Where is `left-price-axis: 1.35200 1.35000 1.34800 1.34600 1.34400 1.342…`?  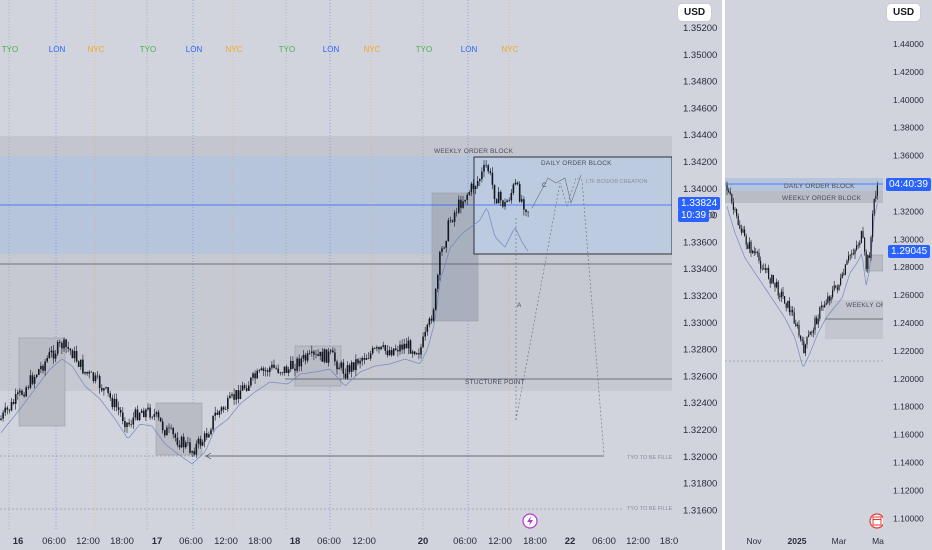 left-price-axis: 1.35200 1.35000 1.34800 1.34600 1.34400 1.342… is located at coordinates (697, 275).